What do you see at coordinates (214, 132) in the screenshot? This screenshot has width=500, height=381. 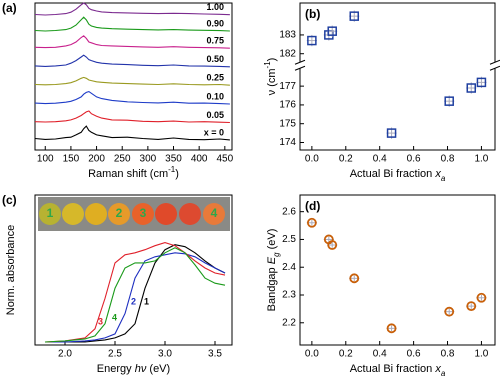 I see `series-label: x = 0` at bounding box center [214, 132].